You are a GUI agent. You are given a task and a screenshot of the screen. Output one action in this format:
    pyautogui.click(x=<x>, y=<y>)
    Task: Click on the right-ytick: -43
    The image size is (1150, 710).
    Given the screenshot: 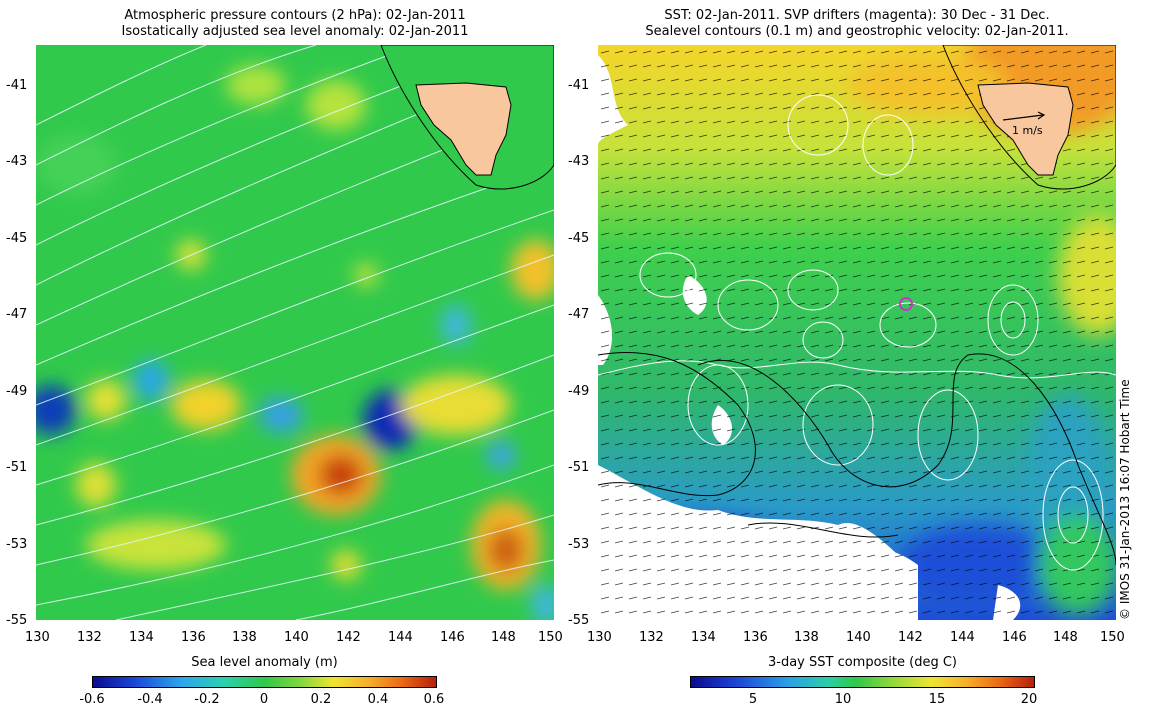 What is the action you would take?
    pyautogui.click(x=579, y=161)
    